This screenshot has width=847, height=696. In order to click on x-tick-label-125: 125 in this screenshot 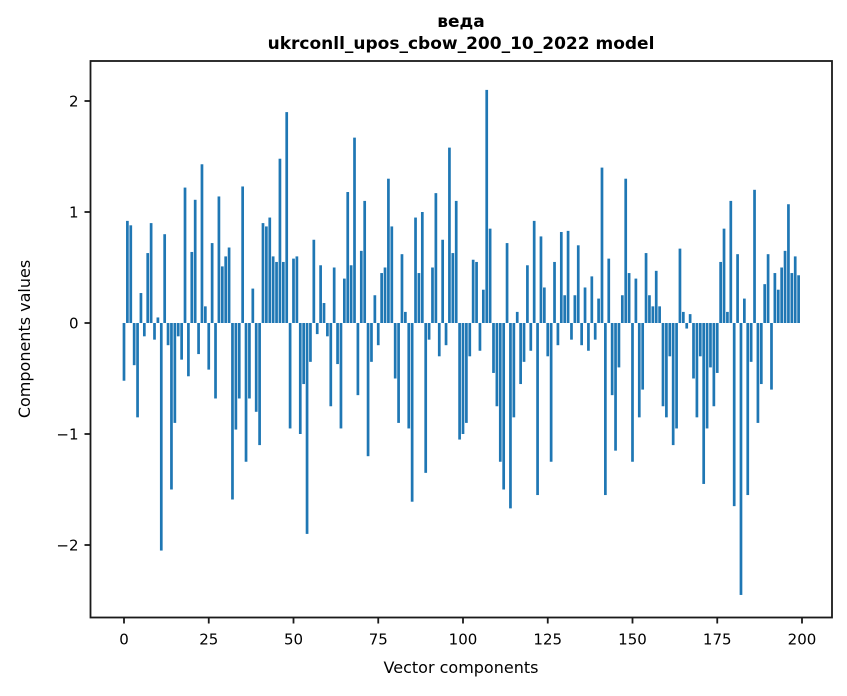, I will do `click(547, 640)`.